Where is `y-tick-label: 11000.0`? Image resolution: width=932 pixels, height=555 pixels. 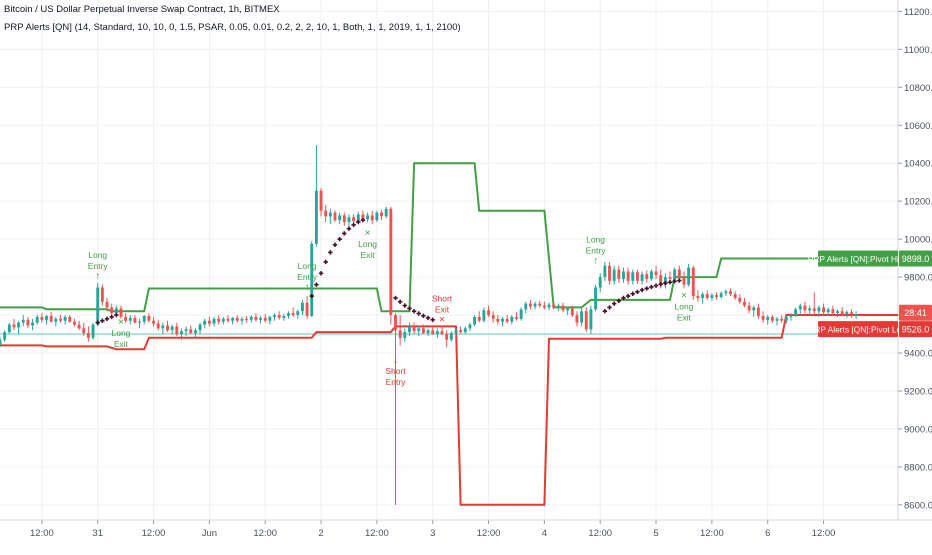
y-tick-label: 11000.0 is located at coordinates (918, 50).